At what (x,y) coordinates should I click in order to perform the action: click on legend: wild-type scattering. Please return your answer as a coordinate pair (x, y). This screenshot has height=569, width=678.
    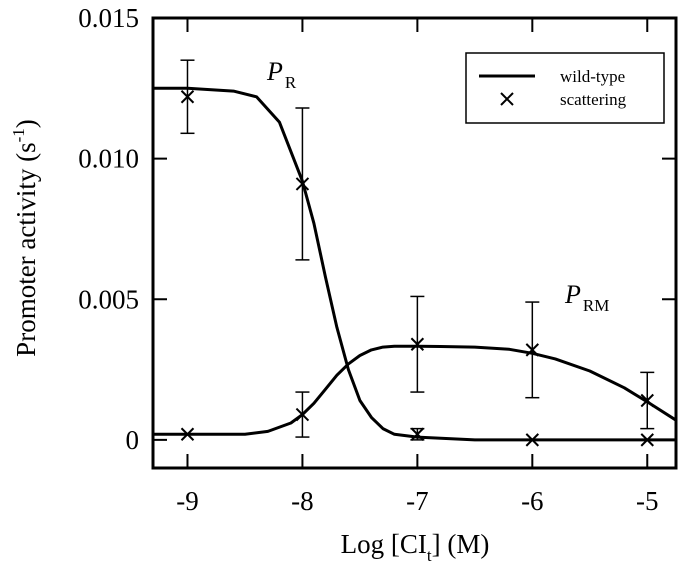
    Looking at the image, I should click on (565, 88).